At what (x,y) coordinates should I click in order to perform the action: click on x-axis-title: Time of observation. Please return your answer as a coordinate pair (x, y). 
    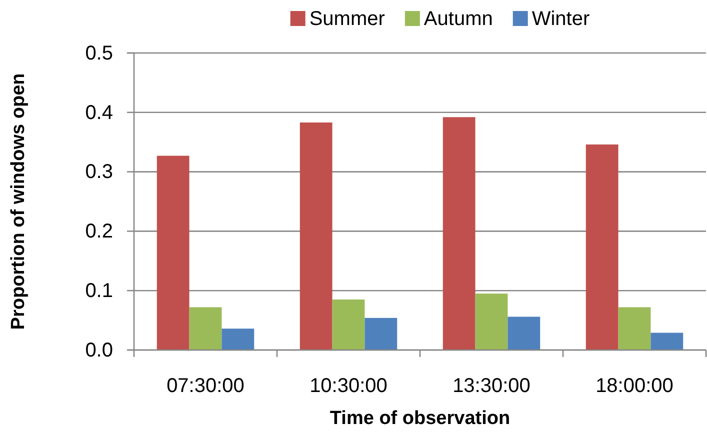
    Looking at the image, I should click on (420, 418).